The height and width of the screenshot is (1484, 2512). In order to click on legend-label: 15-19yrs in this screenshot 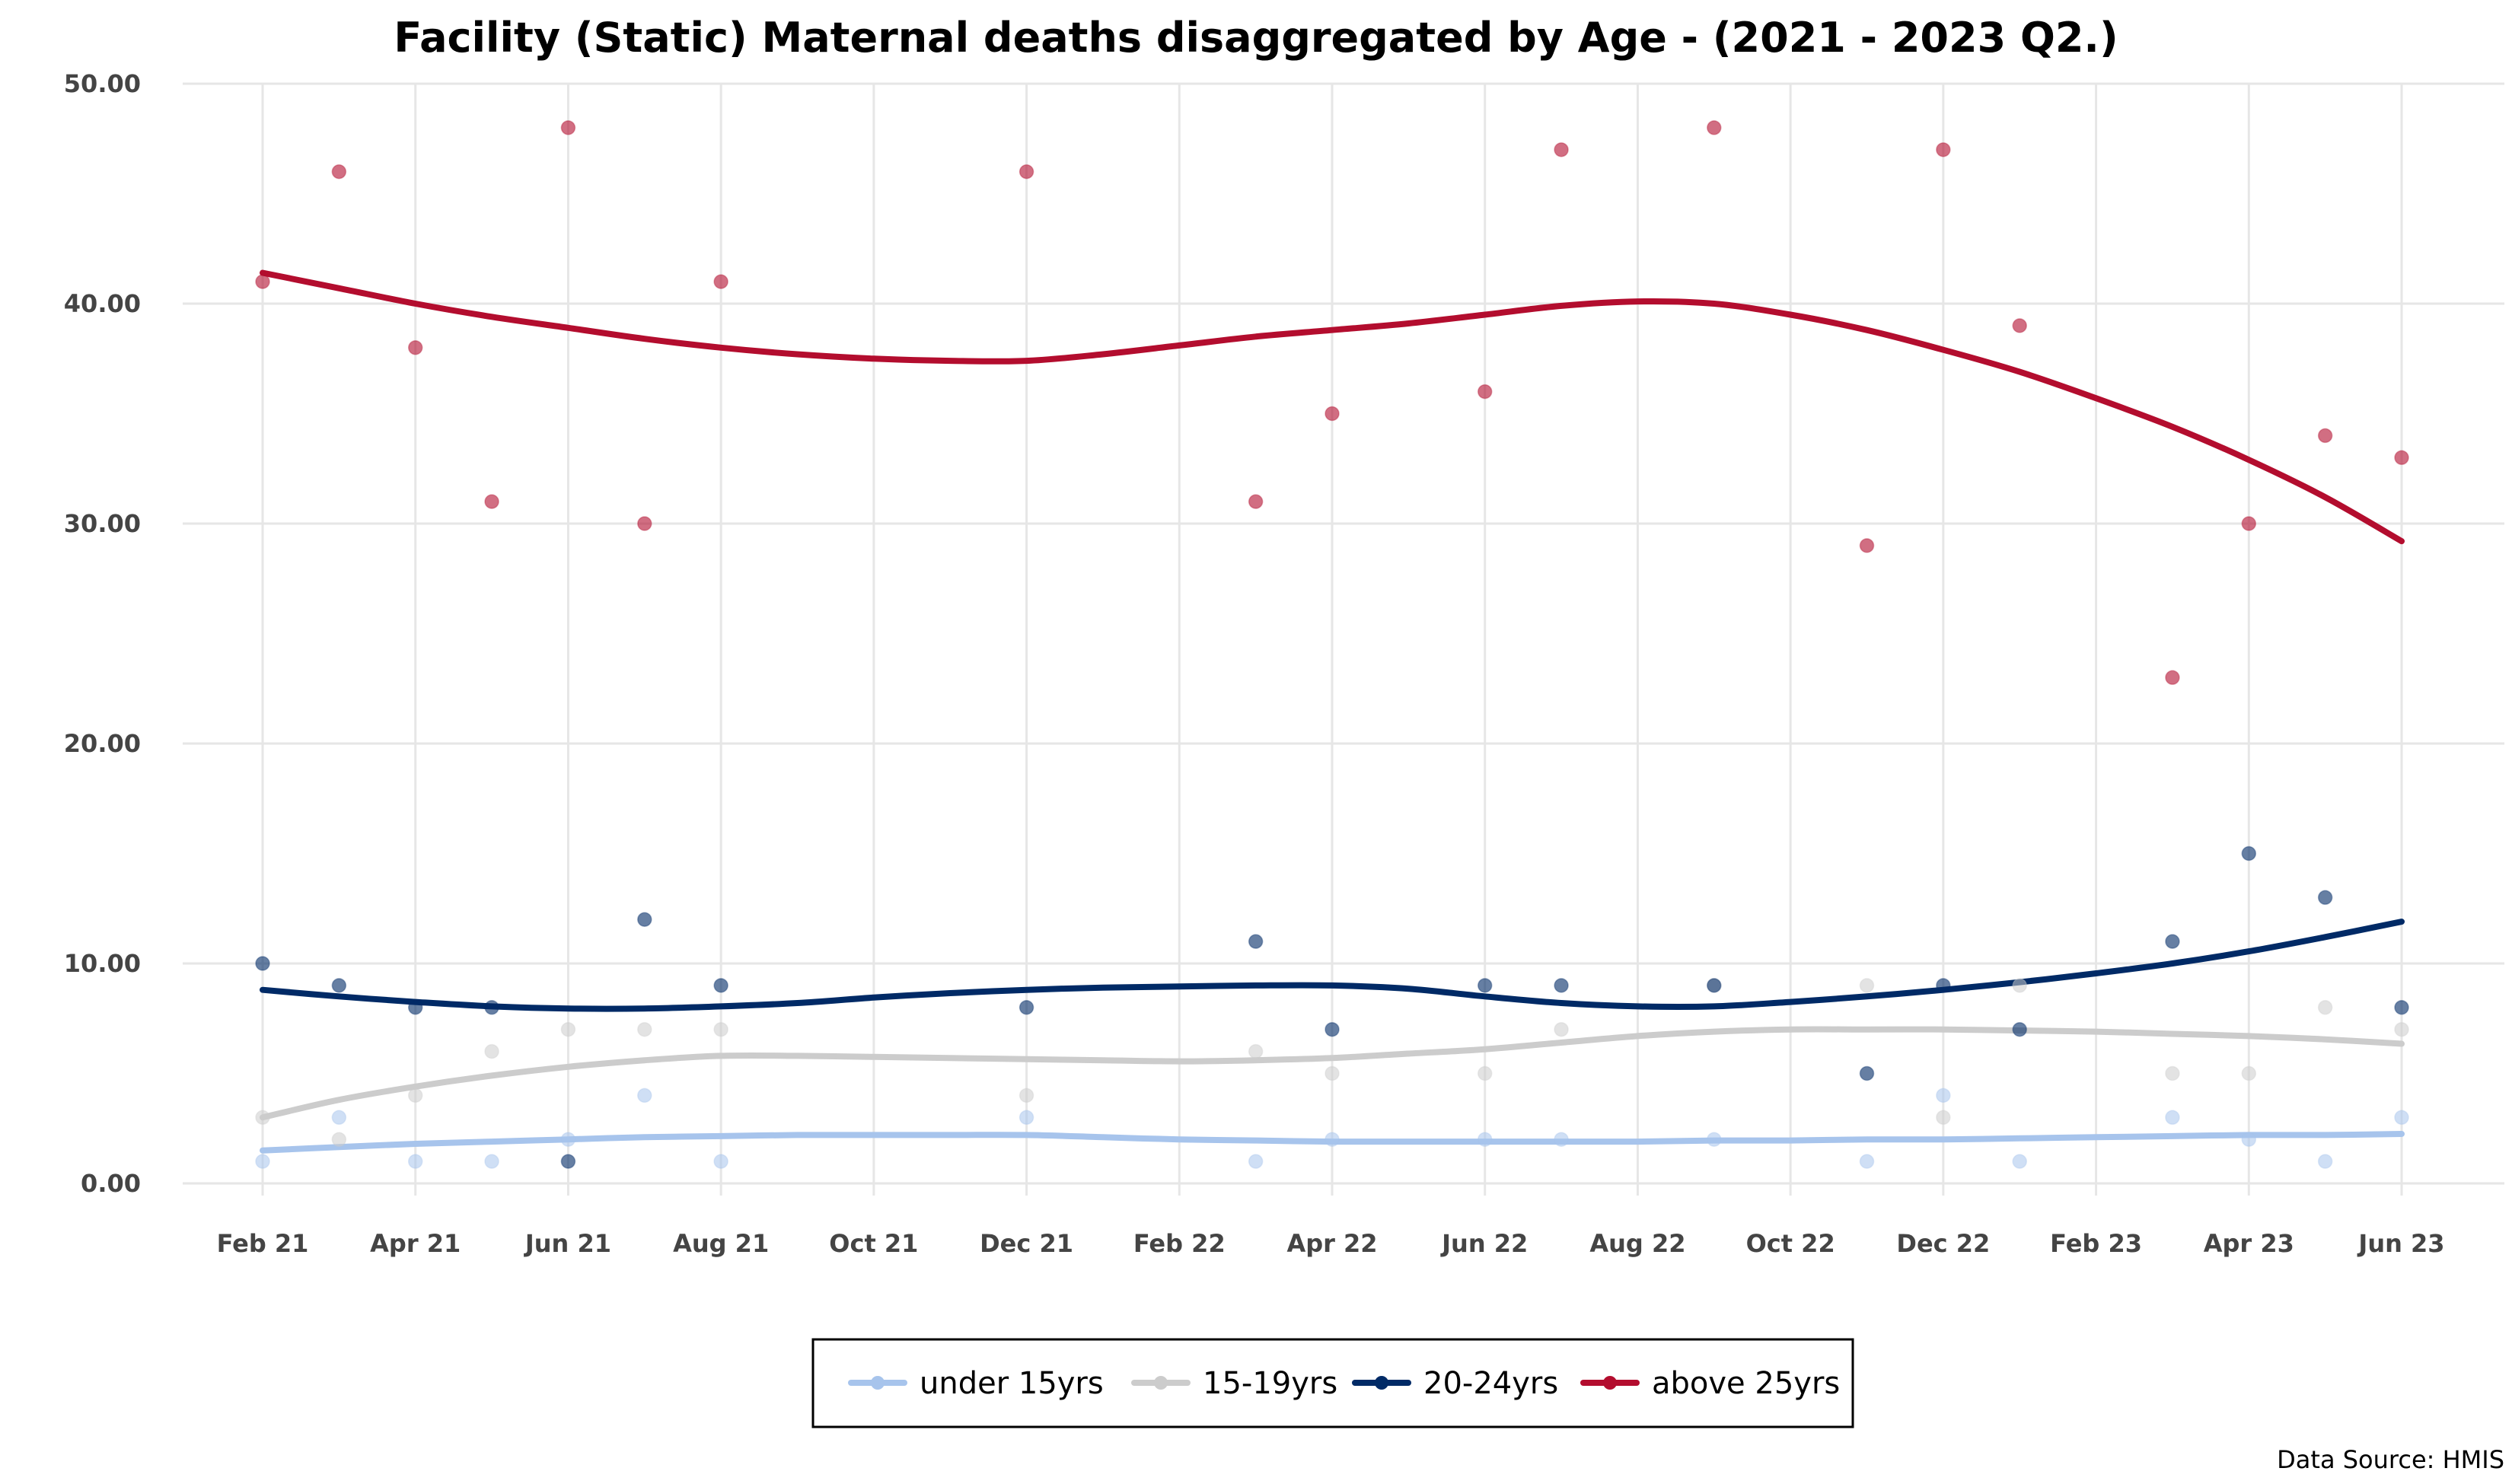, I will do `click(1270, 1383)`.